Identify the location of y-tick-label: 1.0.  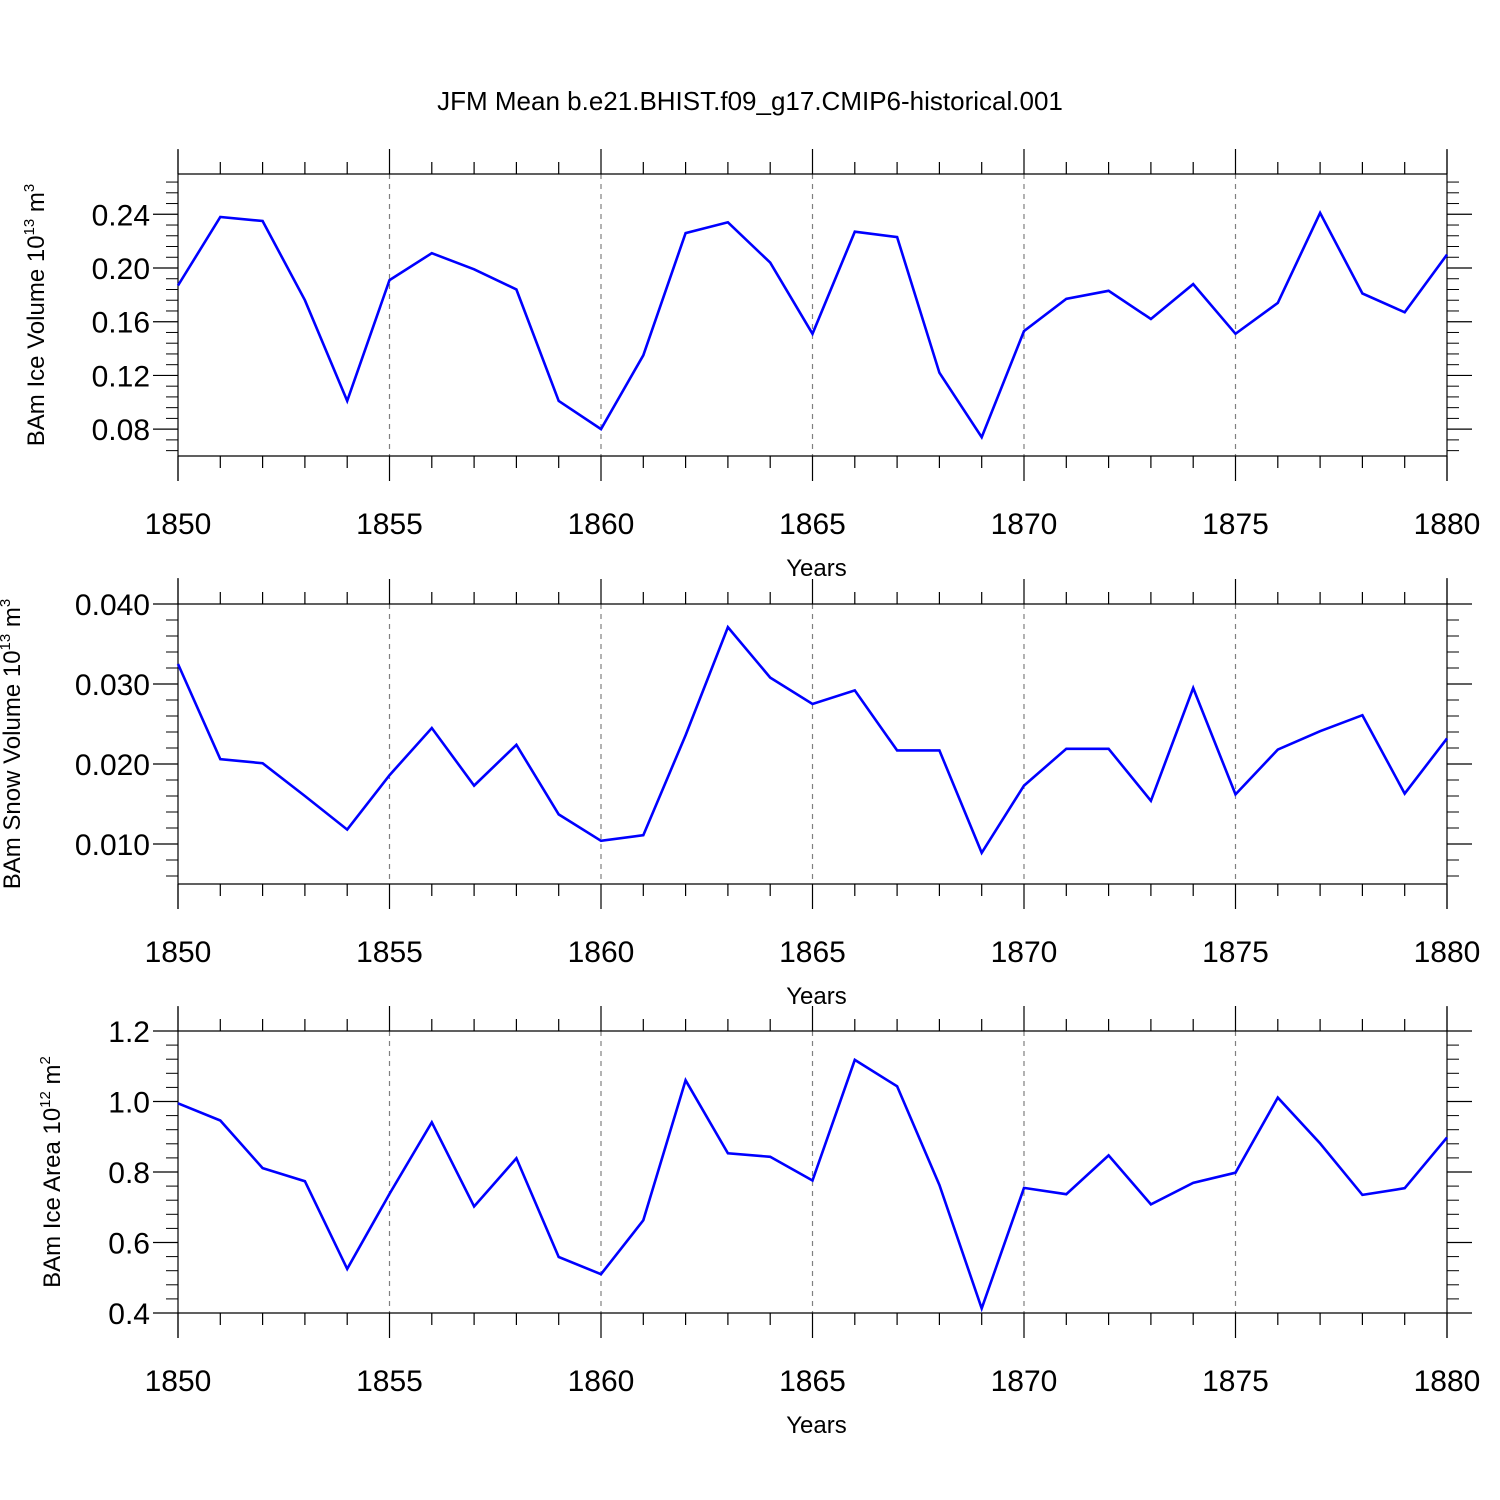
(129, 1103).